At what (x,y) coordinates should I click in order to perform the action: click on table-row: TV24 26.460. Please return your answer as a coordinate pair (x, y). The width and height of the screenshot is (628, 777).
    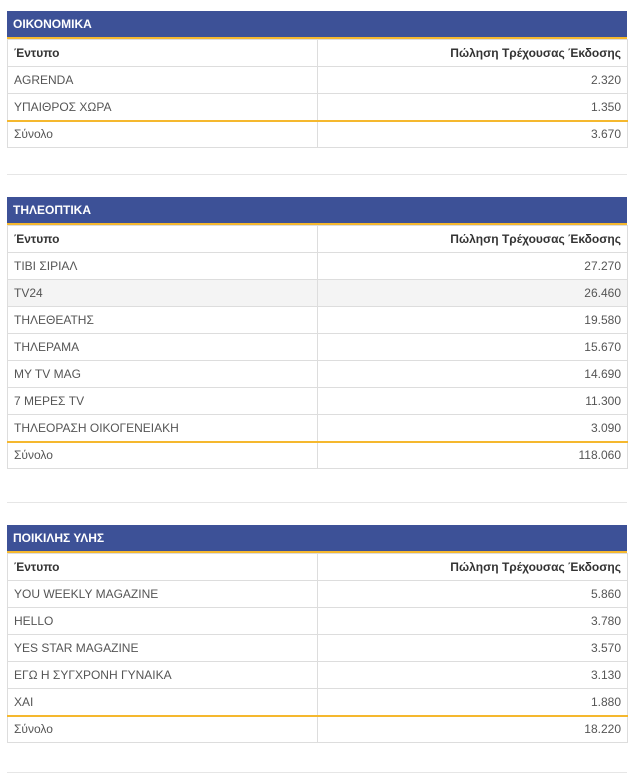
    Looking at the image, I should click on (317, 293).